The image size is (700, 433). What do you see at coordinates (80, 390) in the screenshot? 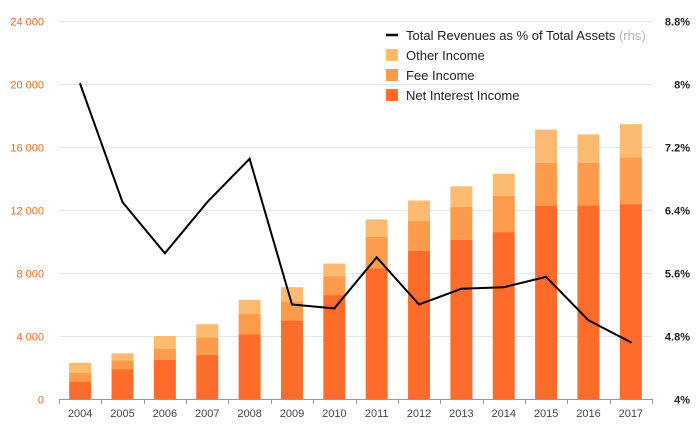
I see `bar-net-interest-income-2004` at bounding box center [80, 390].